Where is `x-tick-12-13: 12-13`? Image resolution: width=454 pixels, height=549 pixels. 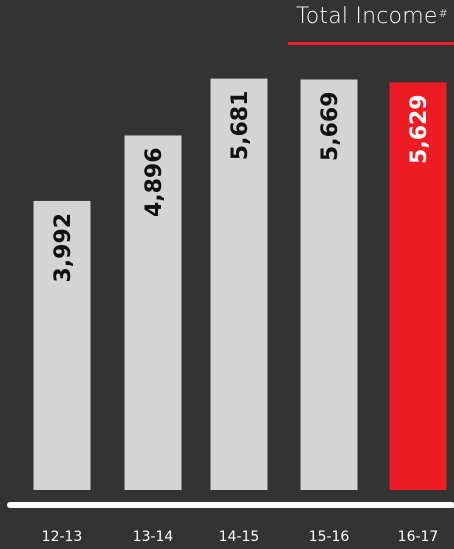 x-tick-12-13: 12-13 is located at coordinates (62, 537).